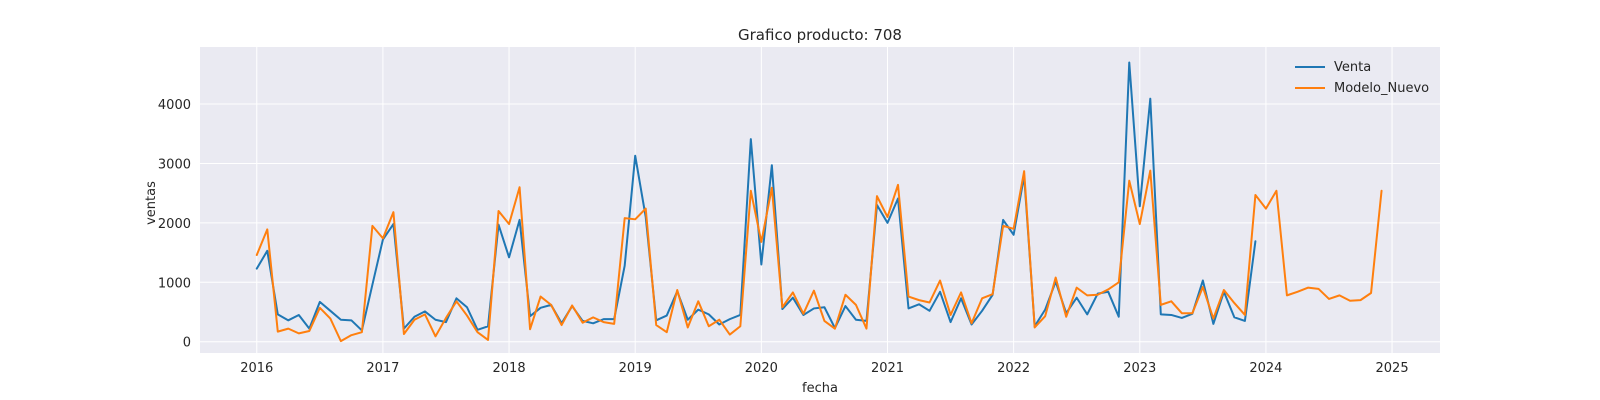 The height and width of the screenshot is (400, 1600). I want to click on x-tick-label: 2017, so click(382, 368).